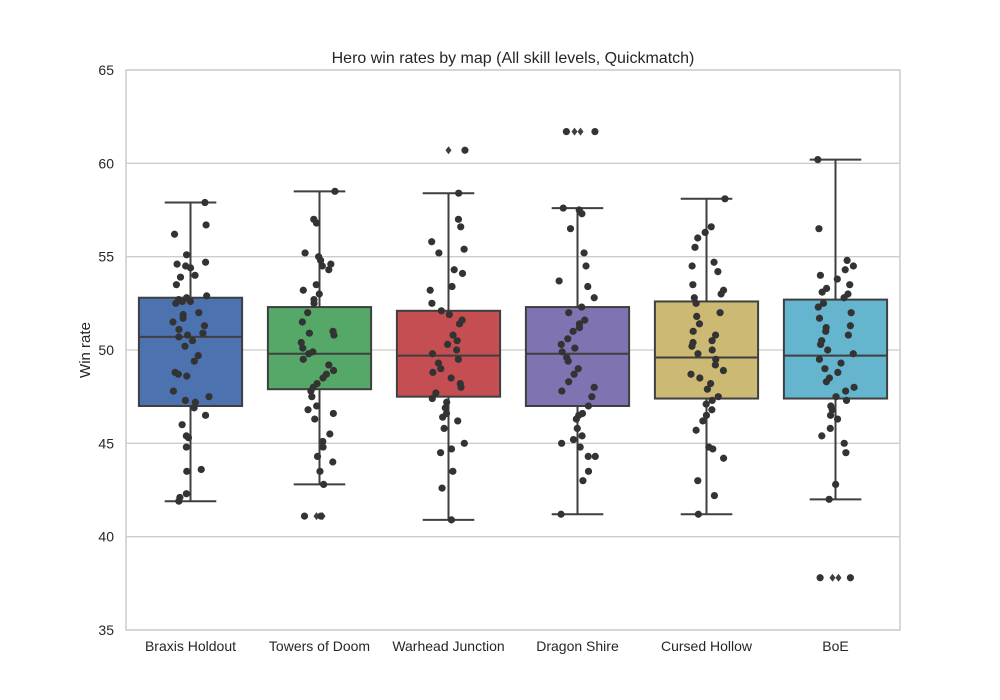 This screenshot has height=700, width=1000. Describe the element at coordinates (106, 163) in the screenshot. I see `y-tick-label: 60` at that location.